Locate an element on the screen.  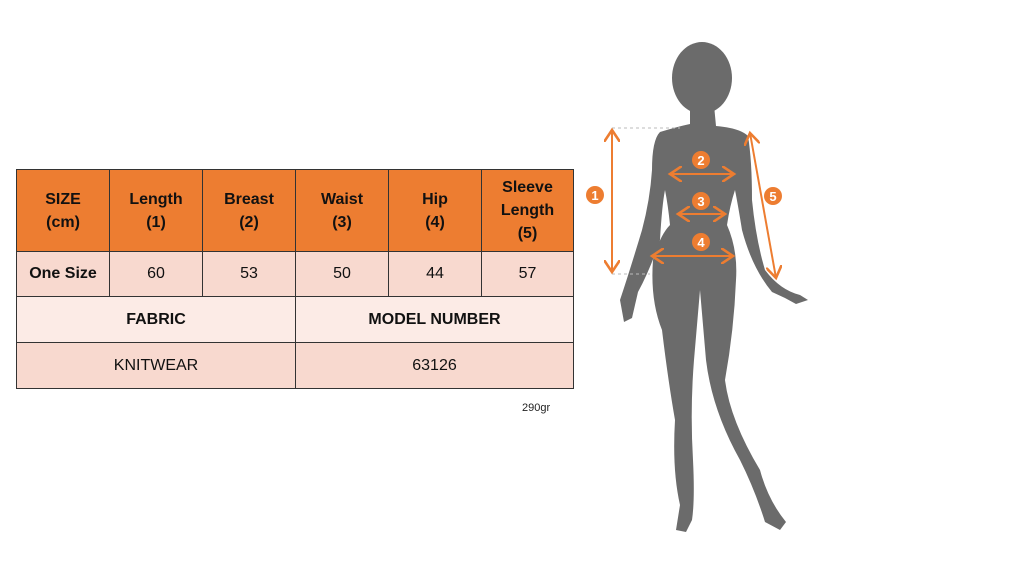
sleeve-length-value: 57 is located at coordinates (527, 274).